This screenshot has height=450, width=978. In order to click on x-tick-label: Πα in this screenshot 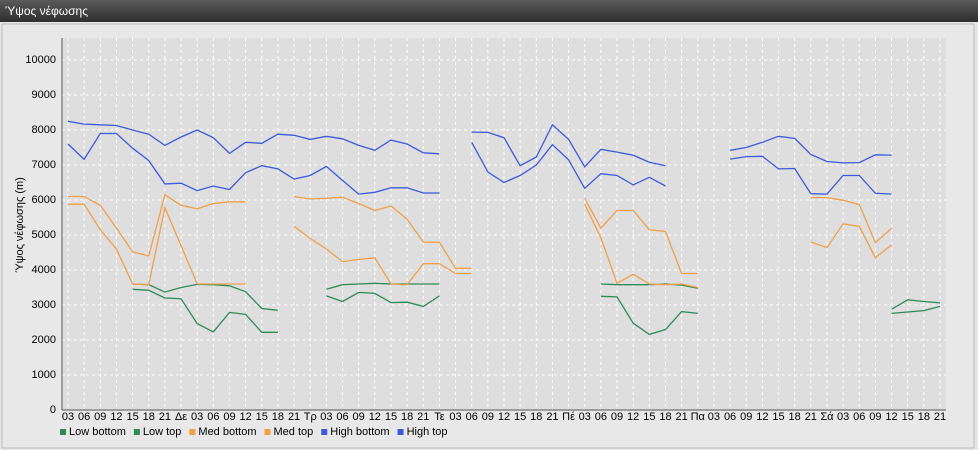, I will do `click(698, 417)`.